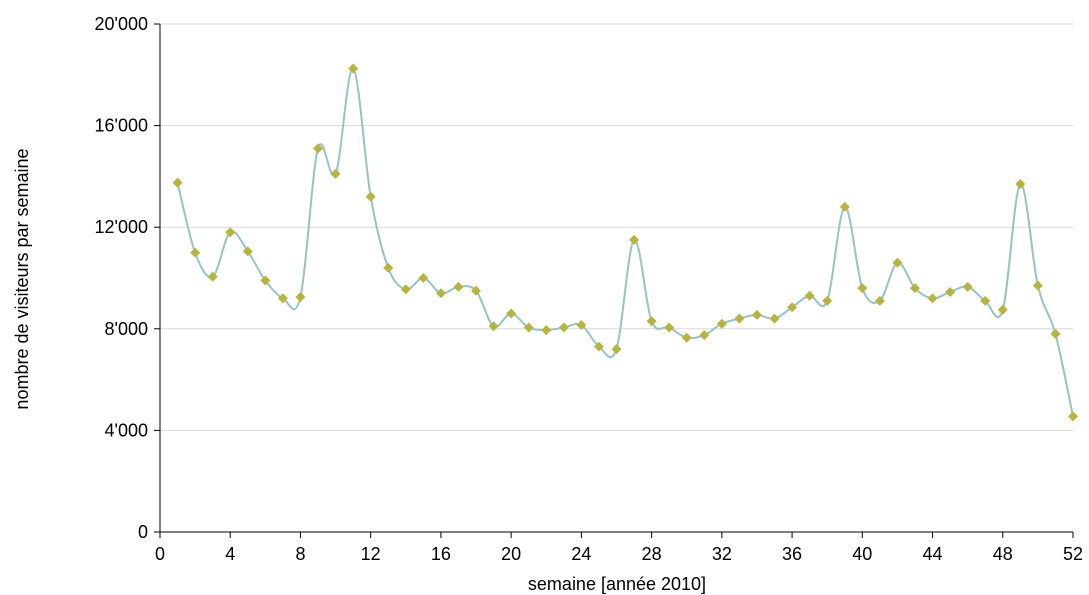 This screenshot has height=595, width=1089. Describe the element at coordinates (122, 278) in the screenshot. I see `y-tick-labels: 0 4'000 8'000 12'000 16'000 20'000` at that location.